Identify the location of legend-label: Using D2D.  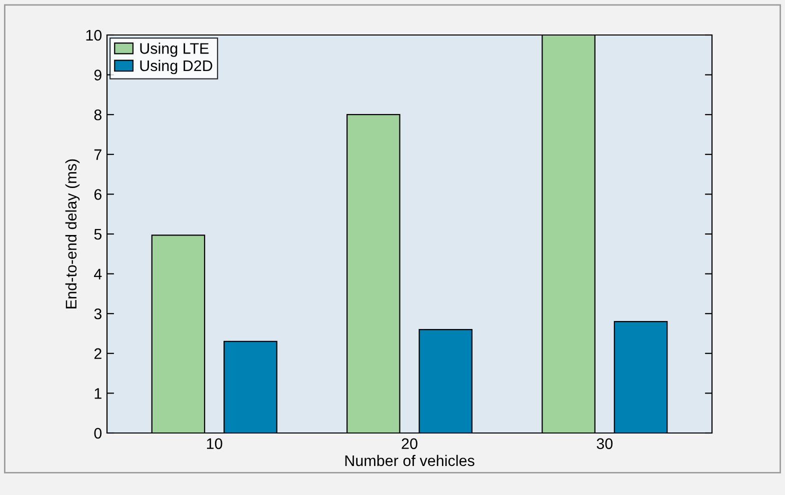
(176, 67).